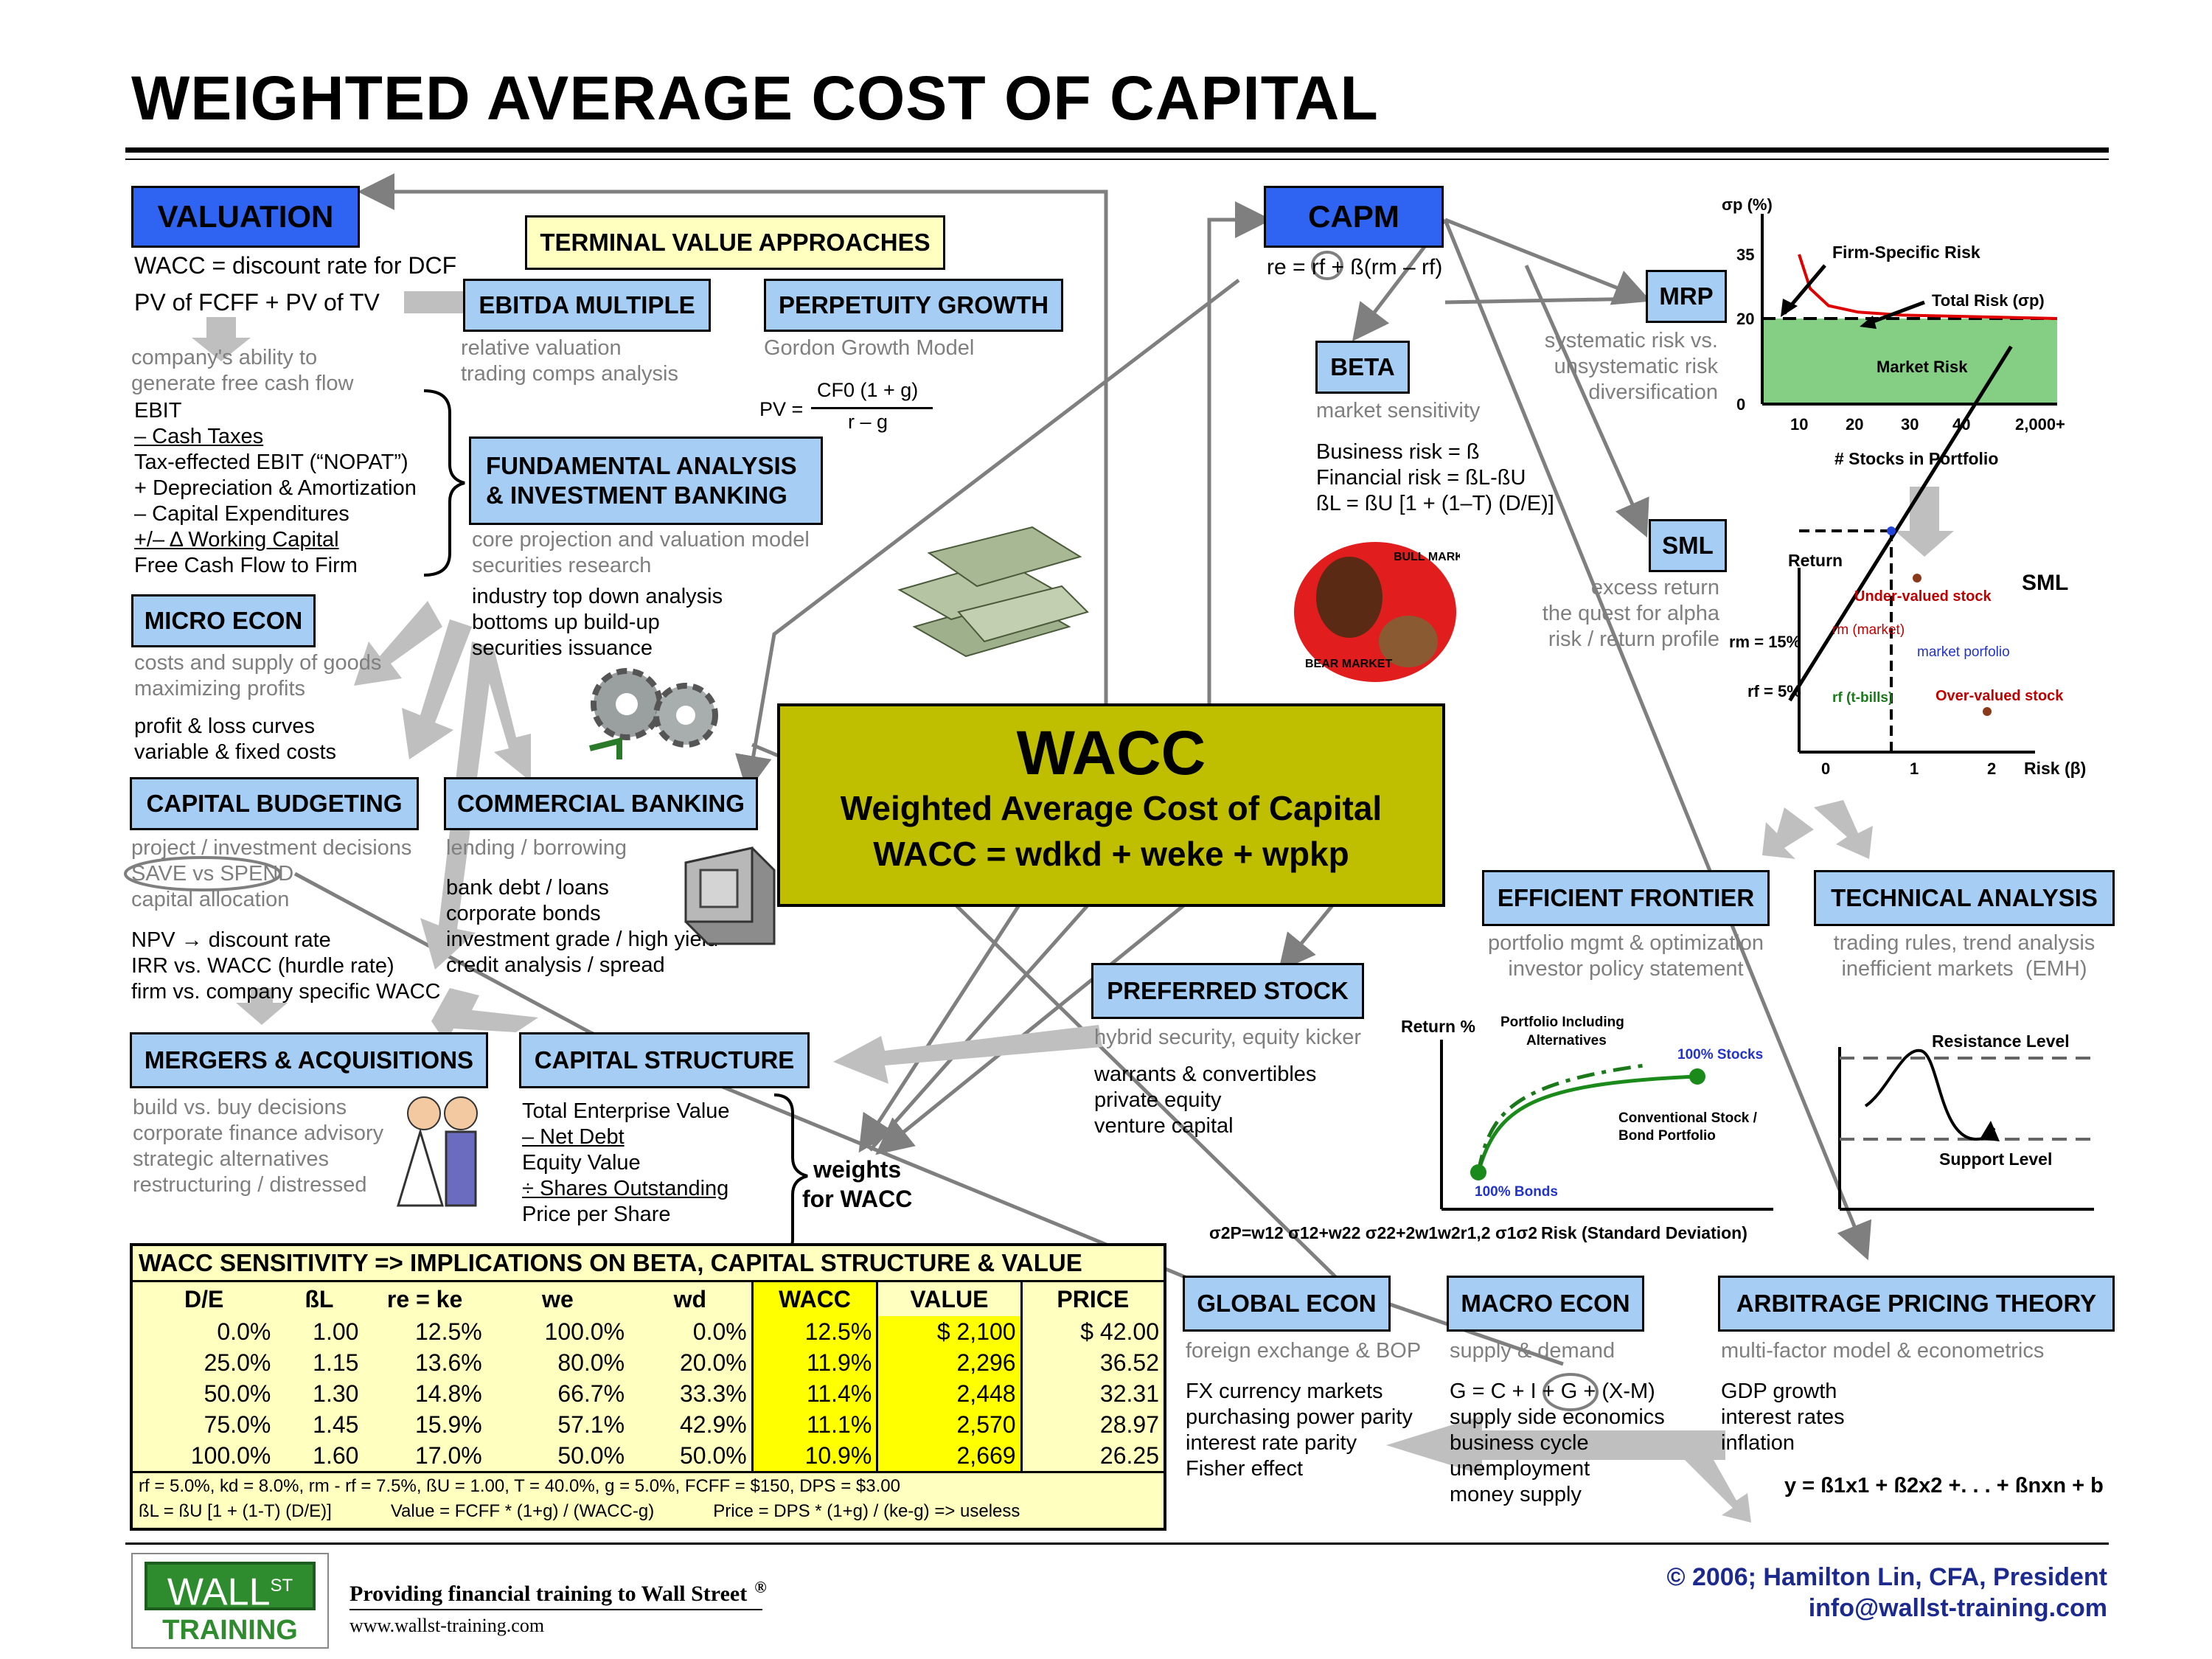  I want to click on wacc-big-label: WACC, so click(1111, 752).